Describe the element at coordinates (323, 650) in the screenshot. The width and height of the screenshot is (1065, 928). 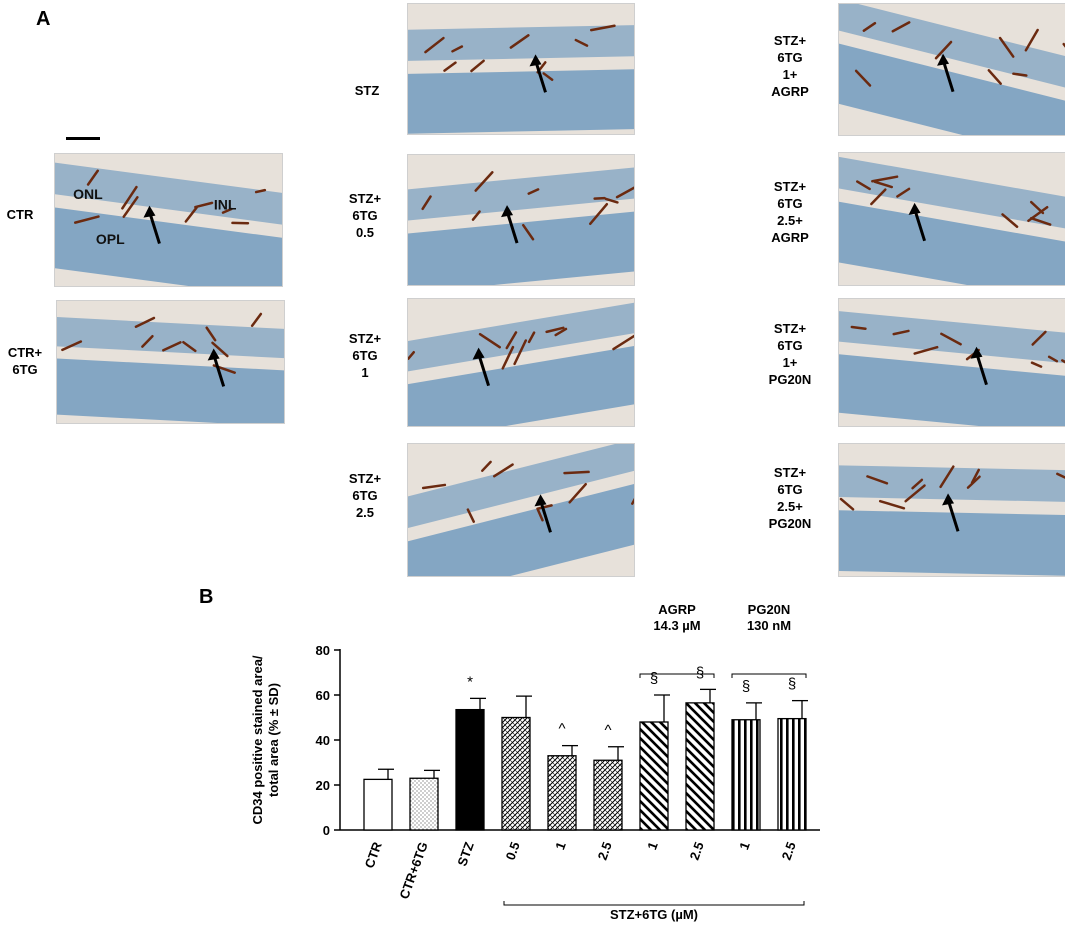
I see `y-tick-label: 80` at that location.